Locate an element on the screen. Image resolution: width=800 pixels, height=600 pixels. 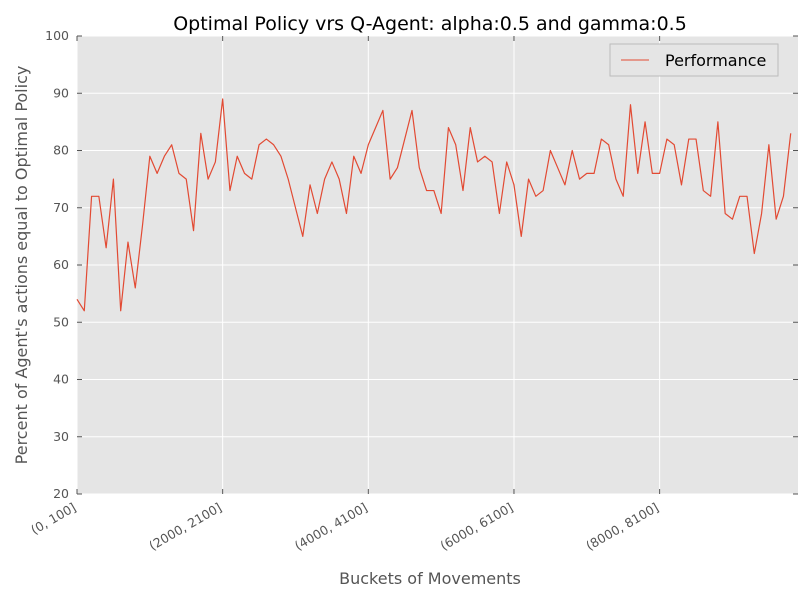
x-tick-label: (4000, 4100] is located at coordinates (331, 527).